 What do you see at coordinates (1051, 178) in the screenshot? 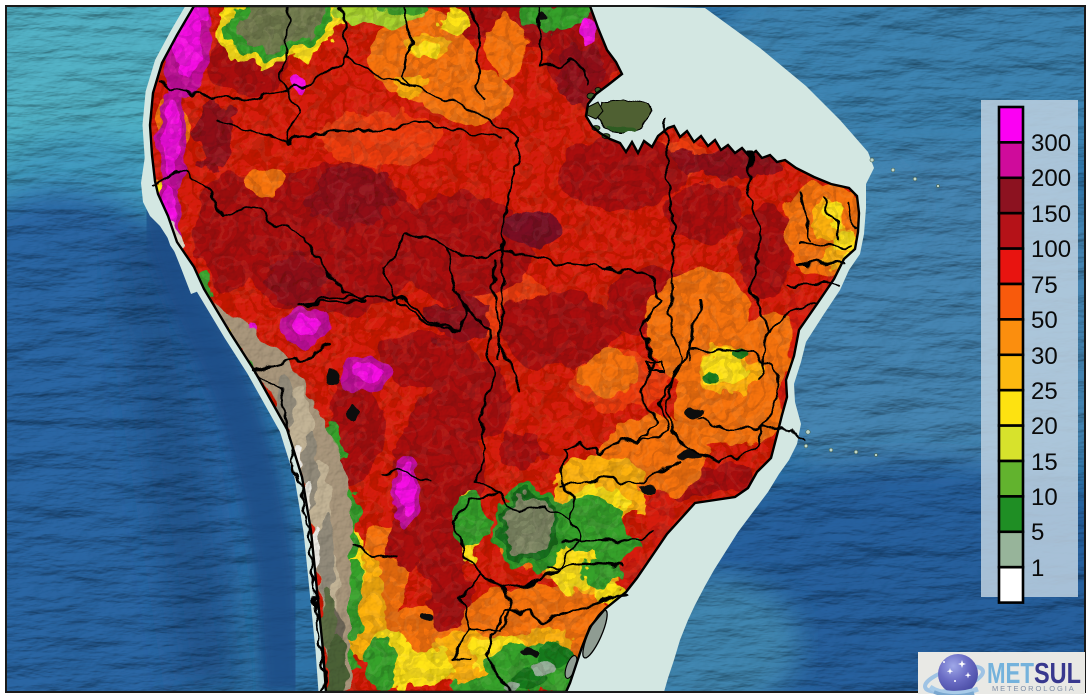
I see `svg-text: 200` at bounding box center [1051, 178].